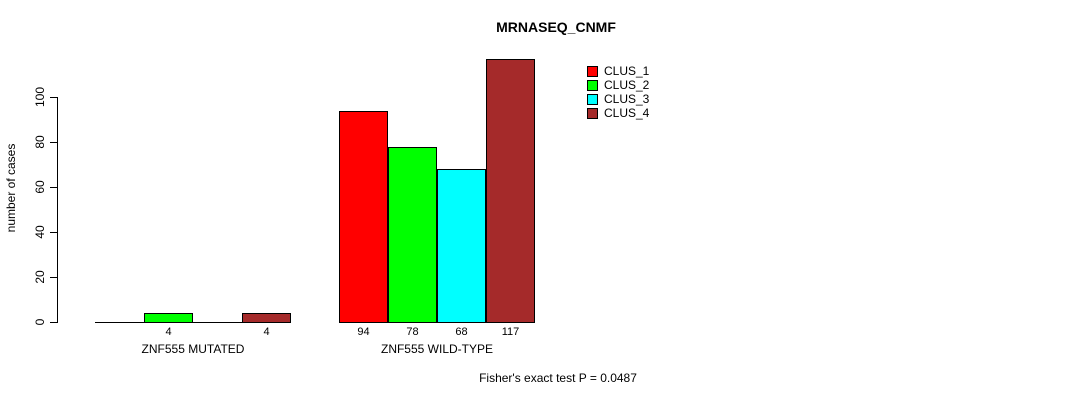 The width and height of the screenshot is (1090, 400). Describe the element at coordinates (266, 318) in the screenshot. I see `bar-clus_4-znf555-mutated` at that location.